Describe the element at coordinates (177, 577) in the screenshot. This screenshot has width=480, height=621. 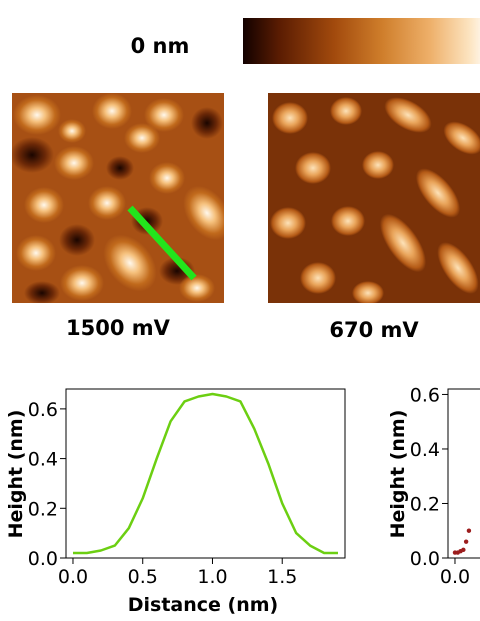
I see `x-tick-labels: 0.0 0.5 1.0 1.5` at that location.